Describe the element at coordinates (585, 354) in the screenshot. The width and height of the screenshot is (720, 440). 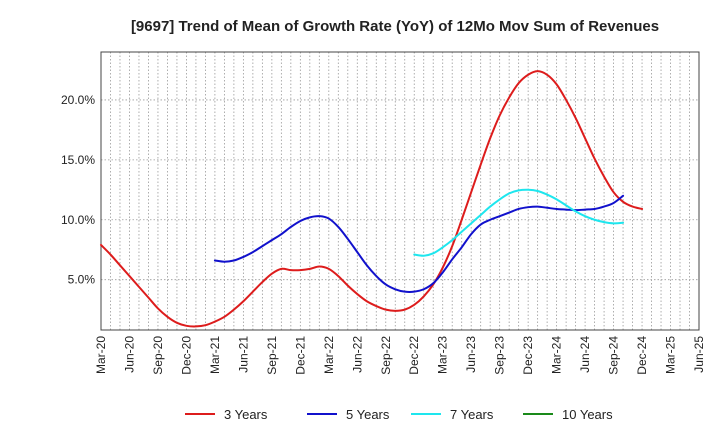
I see `x-tick-label: Jun-24` at that location.